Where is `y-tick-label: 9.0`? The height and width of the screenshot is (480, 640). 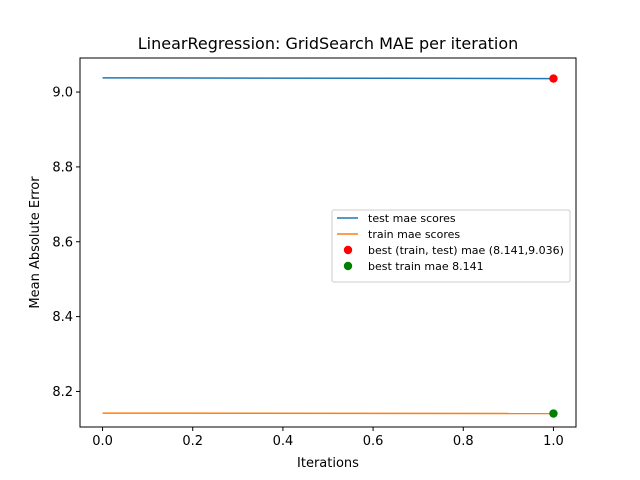 y-tick-label: 9.0 is located at coordinates (62, 93).